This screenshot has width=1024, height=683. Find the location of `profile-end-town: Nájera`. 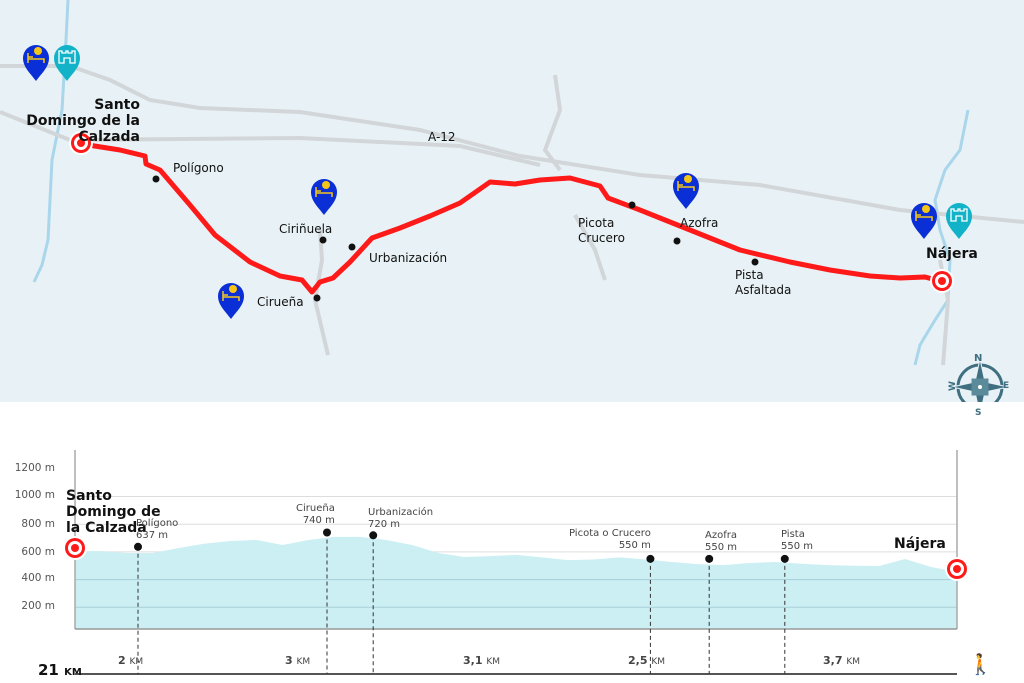

profile-end-town: Nájera is located at coordinates (920, 544).